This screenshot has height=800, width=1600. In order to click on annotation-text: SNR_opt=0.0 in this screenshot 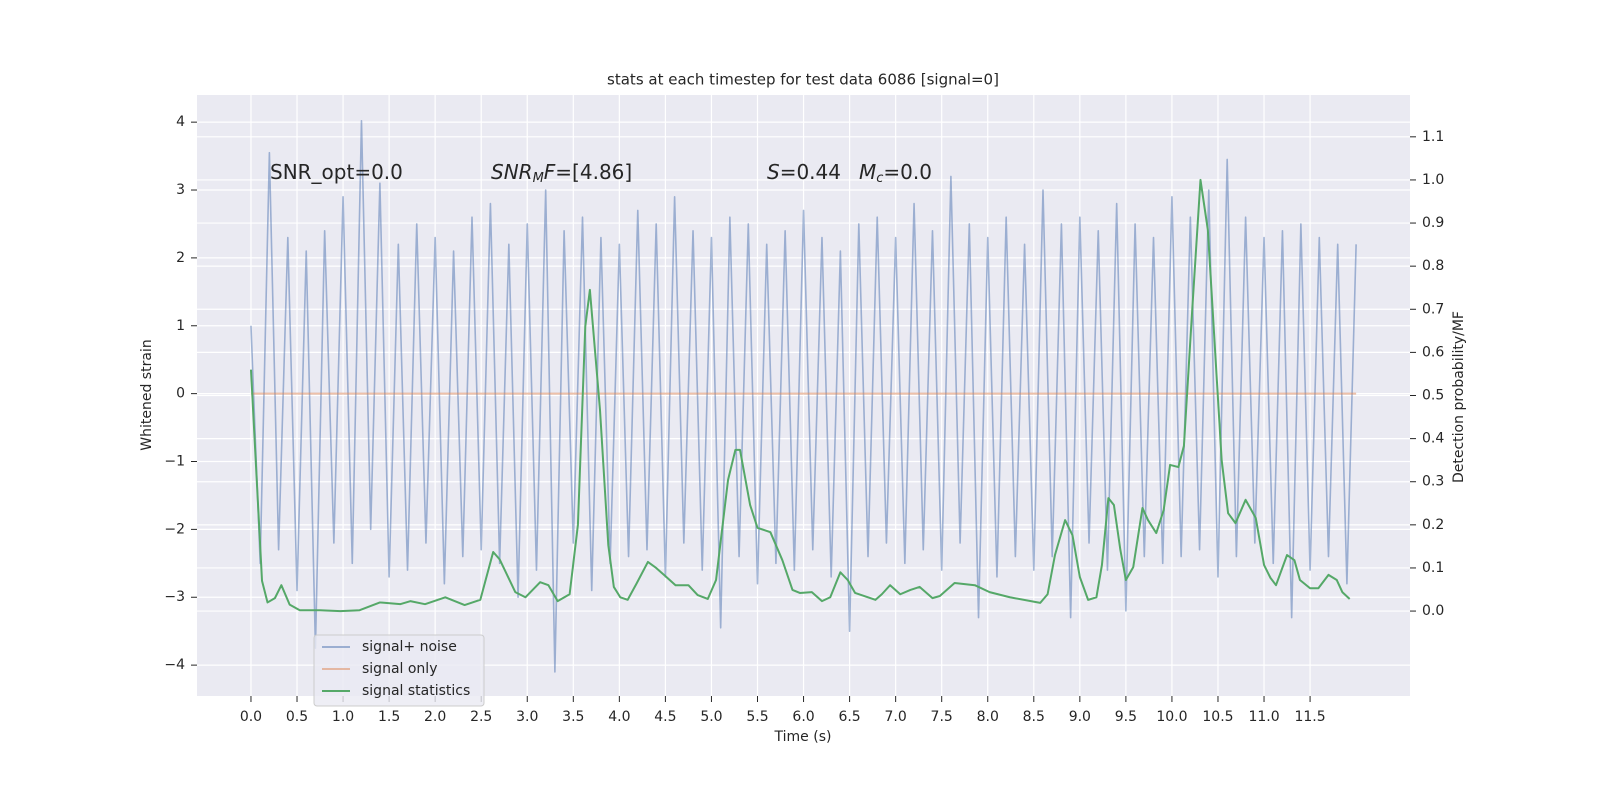, I will do `click(336, 172)`.